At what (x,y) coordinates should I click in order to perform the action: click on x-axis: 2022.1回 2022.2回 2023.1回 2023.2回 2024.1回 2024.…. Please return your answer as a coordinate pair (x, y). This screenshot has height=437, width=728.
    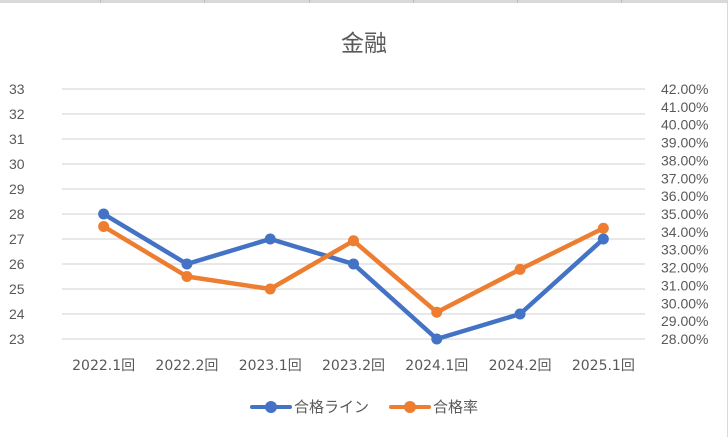
    Looking at the image, I should click on (353, 366).